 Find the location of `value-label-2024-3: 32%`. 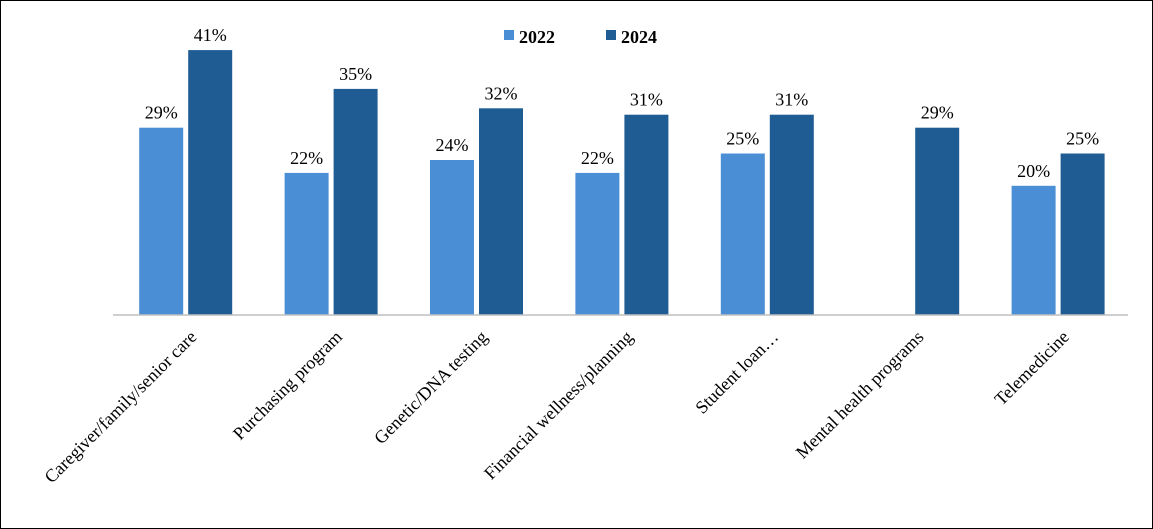

value-label-2024-3: 32% is located at coordinates (501, 93).